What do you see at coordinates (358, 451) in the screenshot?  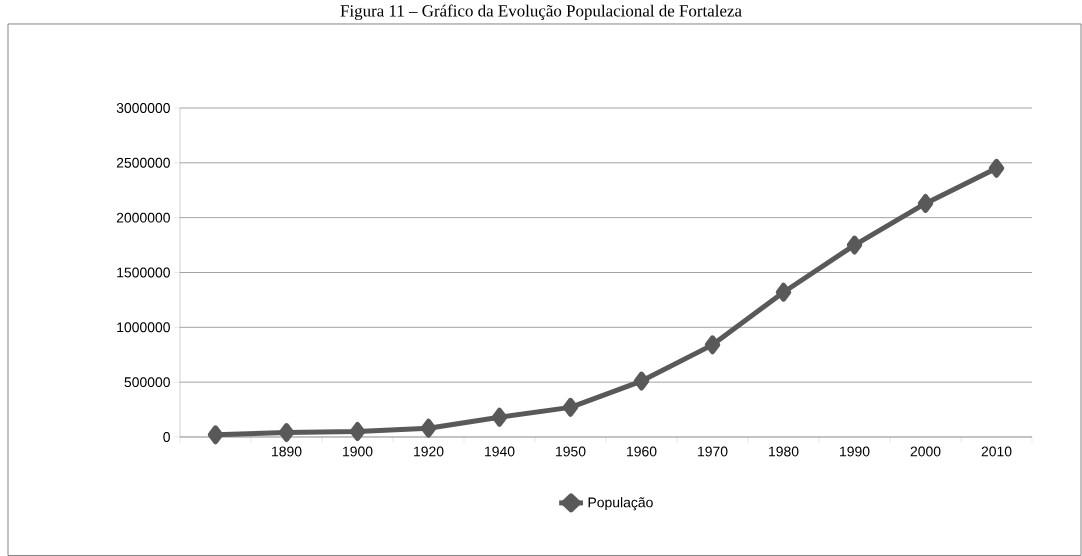 I see `x-tick-label: 1900` at bounding box center [358, 451].